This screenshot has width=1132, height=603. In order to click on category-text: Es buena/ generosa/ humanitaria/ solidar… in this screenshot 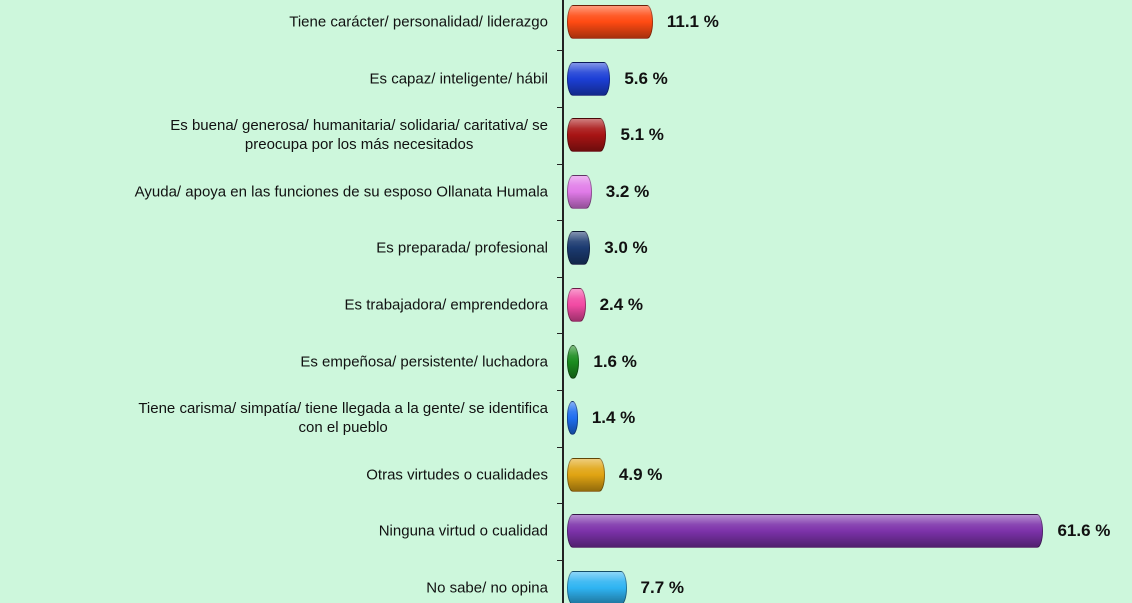, I will do `click(359, 135)`.